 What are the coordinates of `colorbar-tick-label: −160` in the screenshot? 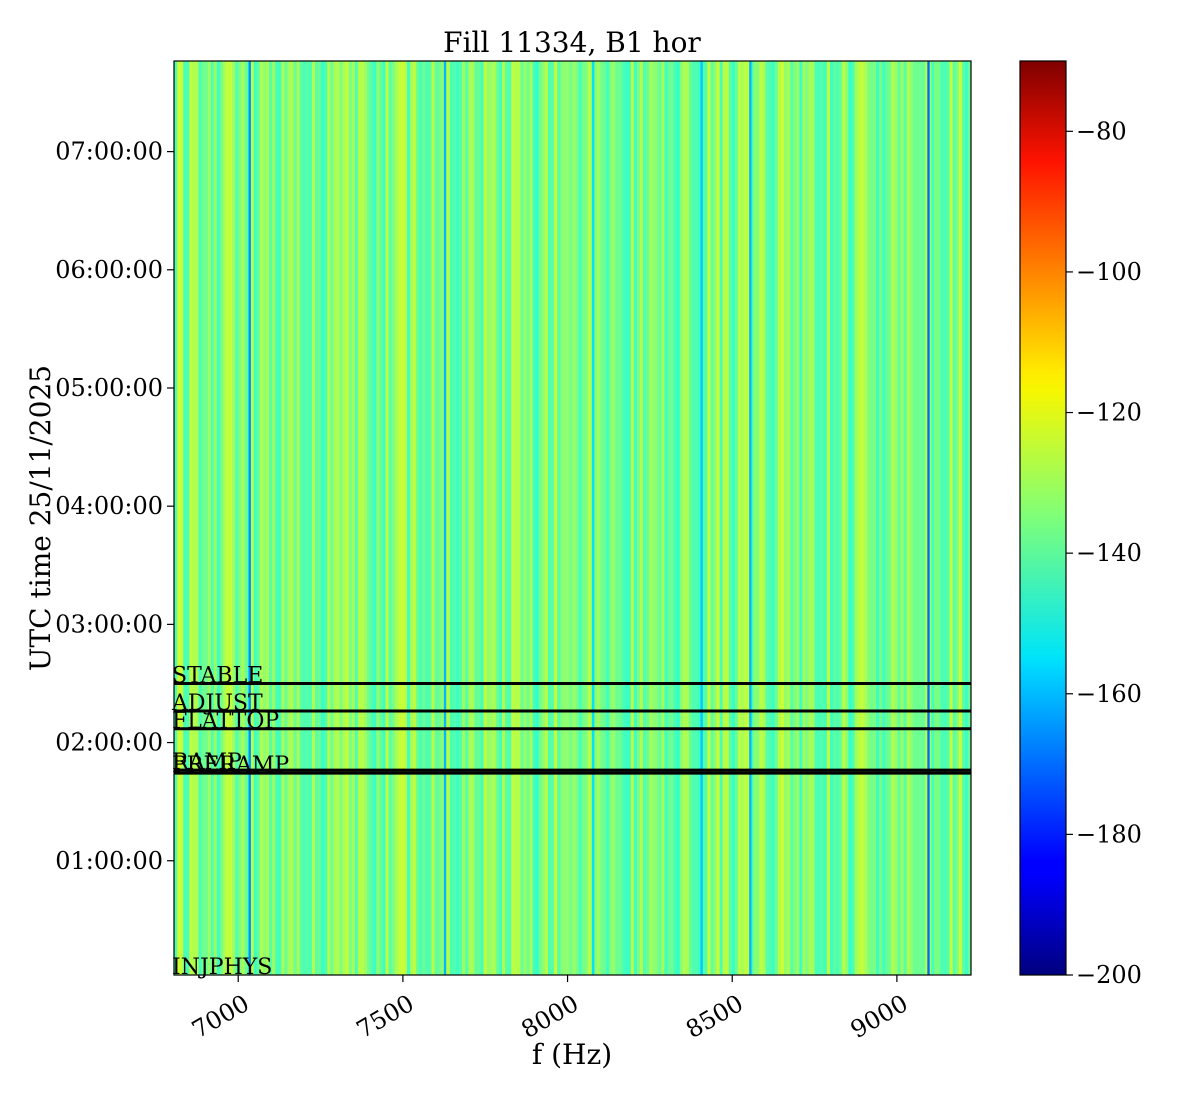 It's located at (1109, 694).